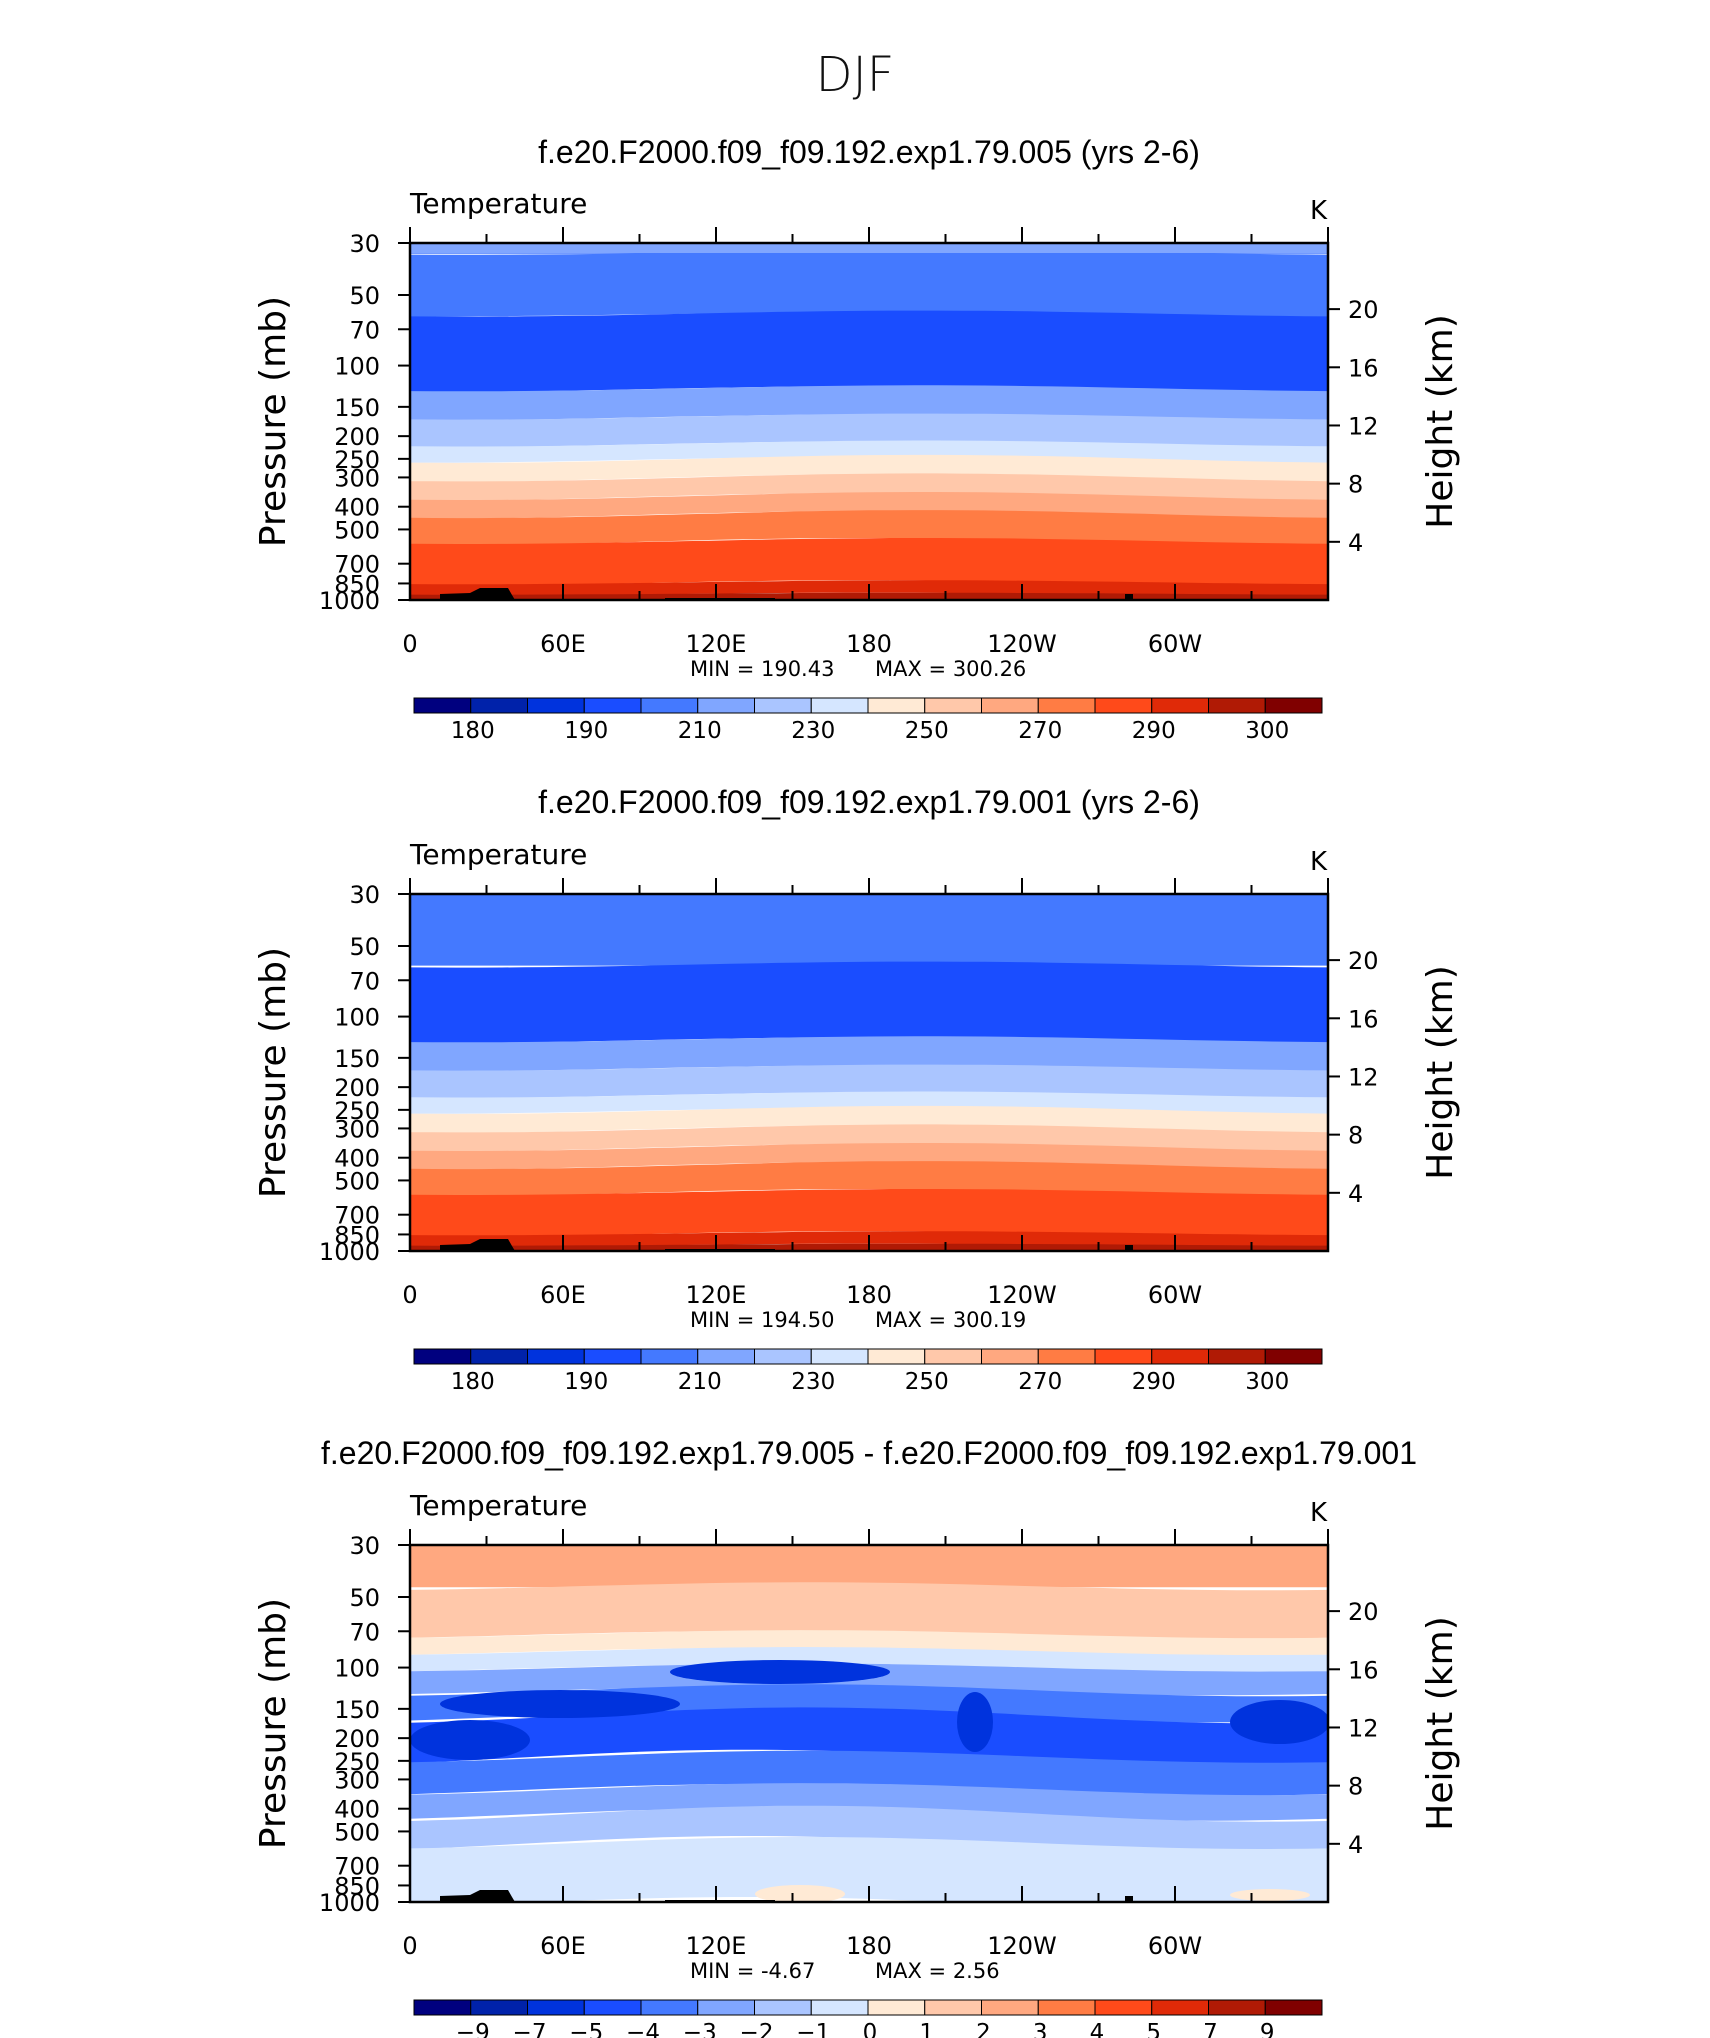 The width and height of the screenshot is (1710, 2038). What do you see at coordinates (1153, 2029) in the screenshot?
I see `colorbar-label: 5` at bounding box center [1153, 2029].